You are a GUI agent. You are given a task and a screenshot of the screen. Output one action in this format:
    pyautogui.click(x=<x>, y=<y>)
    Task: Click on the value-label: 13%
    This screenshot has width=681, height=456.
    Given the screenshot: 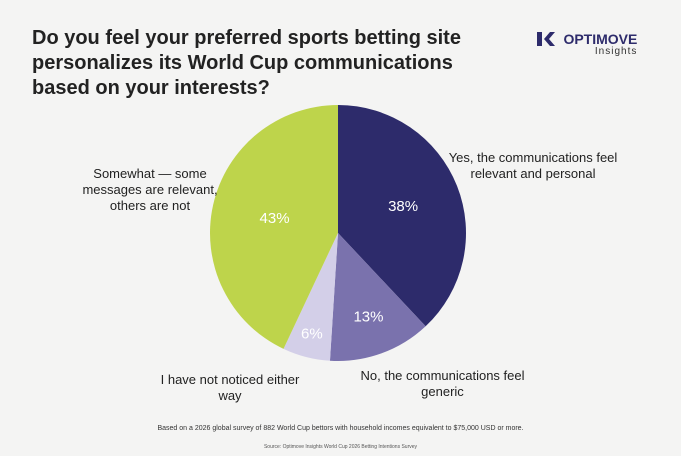 What is the action you would take?
    pyautogui.click(x=368, y=317)
    